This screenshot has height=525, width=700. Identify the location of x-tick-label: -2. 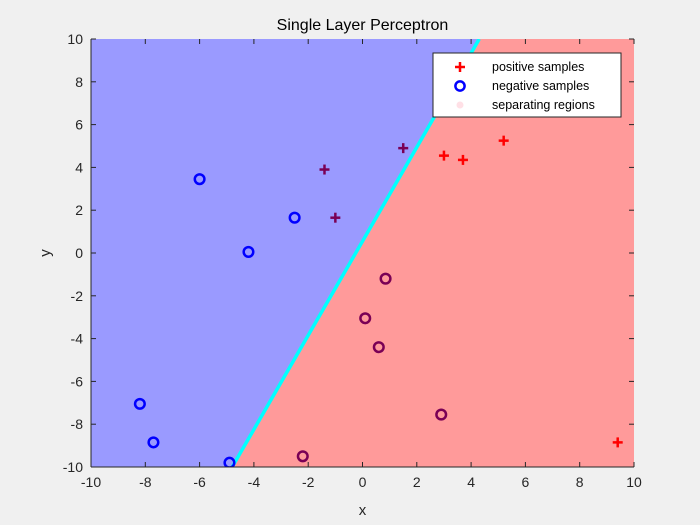
(308, 482).